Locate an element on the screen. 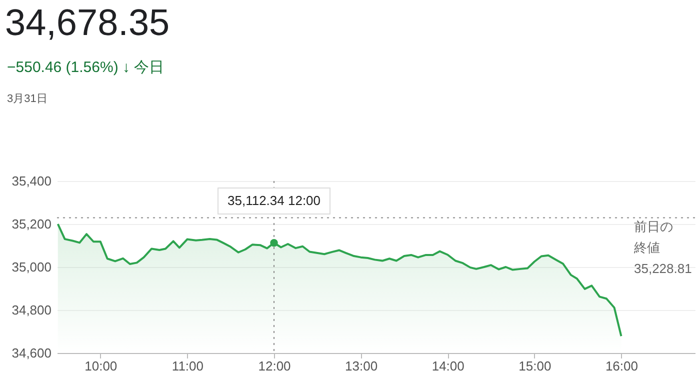  chart-subtitle: −550.46 (1.56%) ↓ 今日 is located at coordinates (85, 67).